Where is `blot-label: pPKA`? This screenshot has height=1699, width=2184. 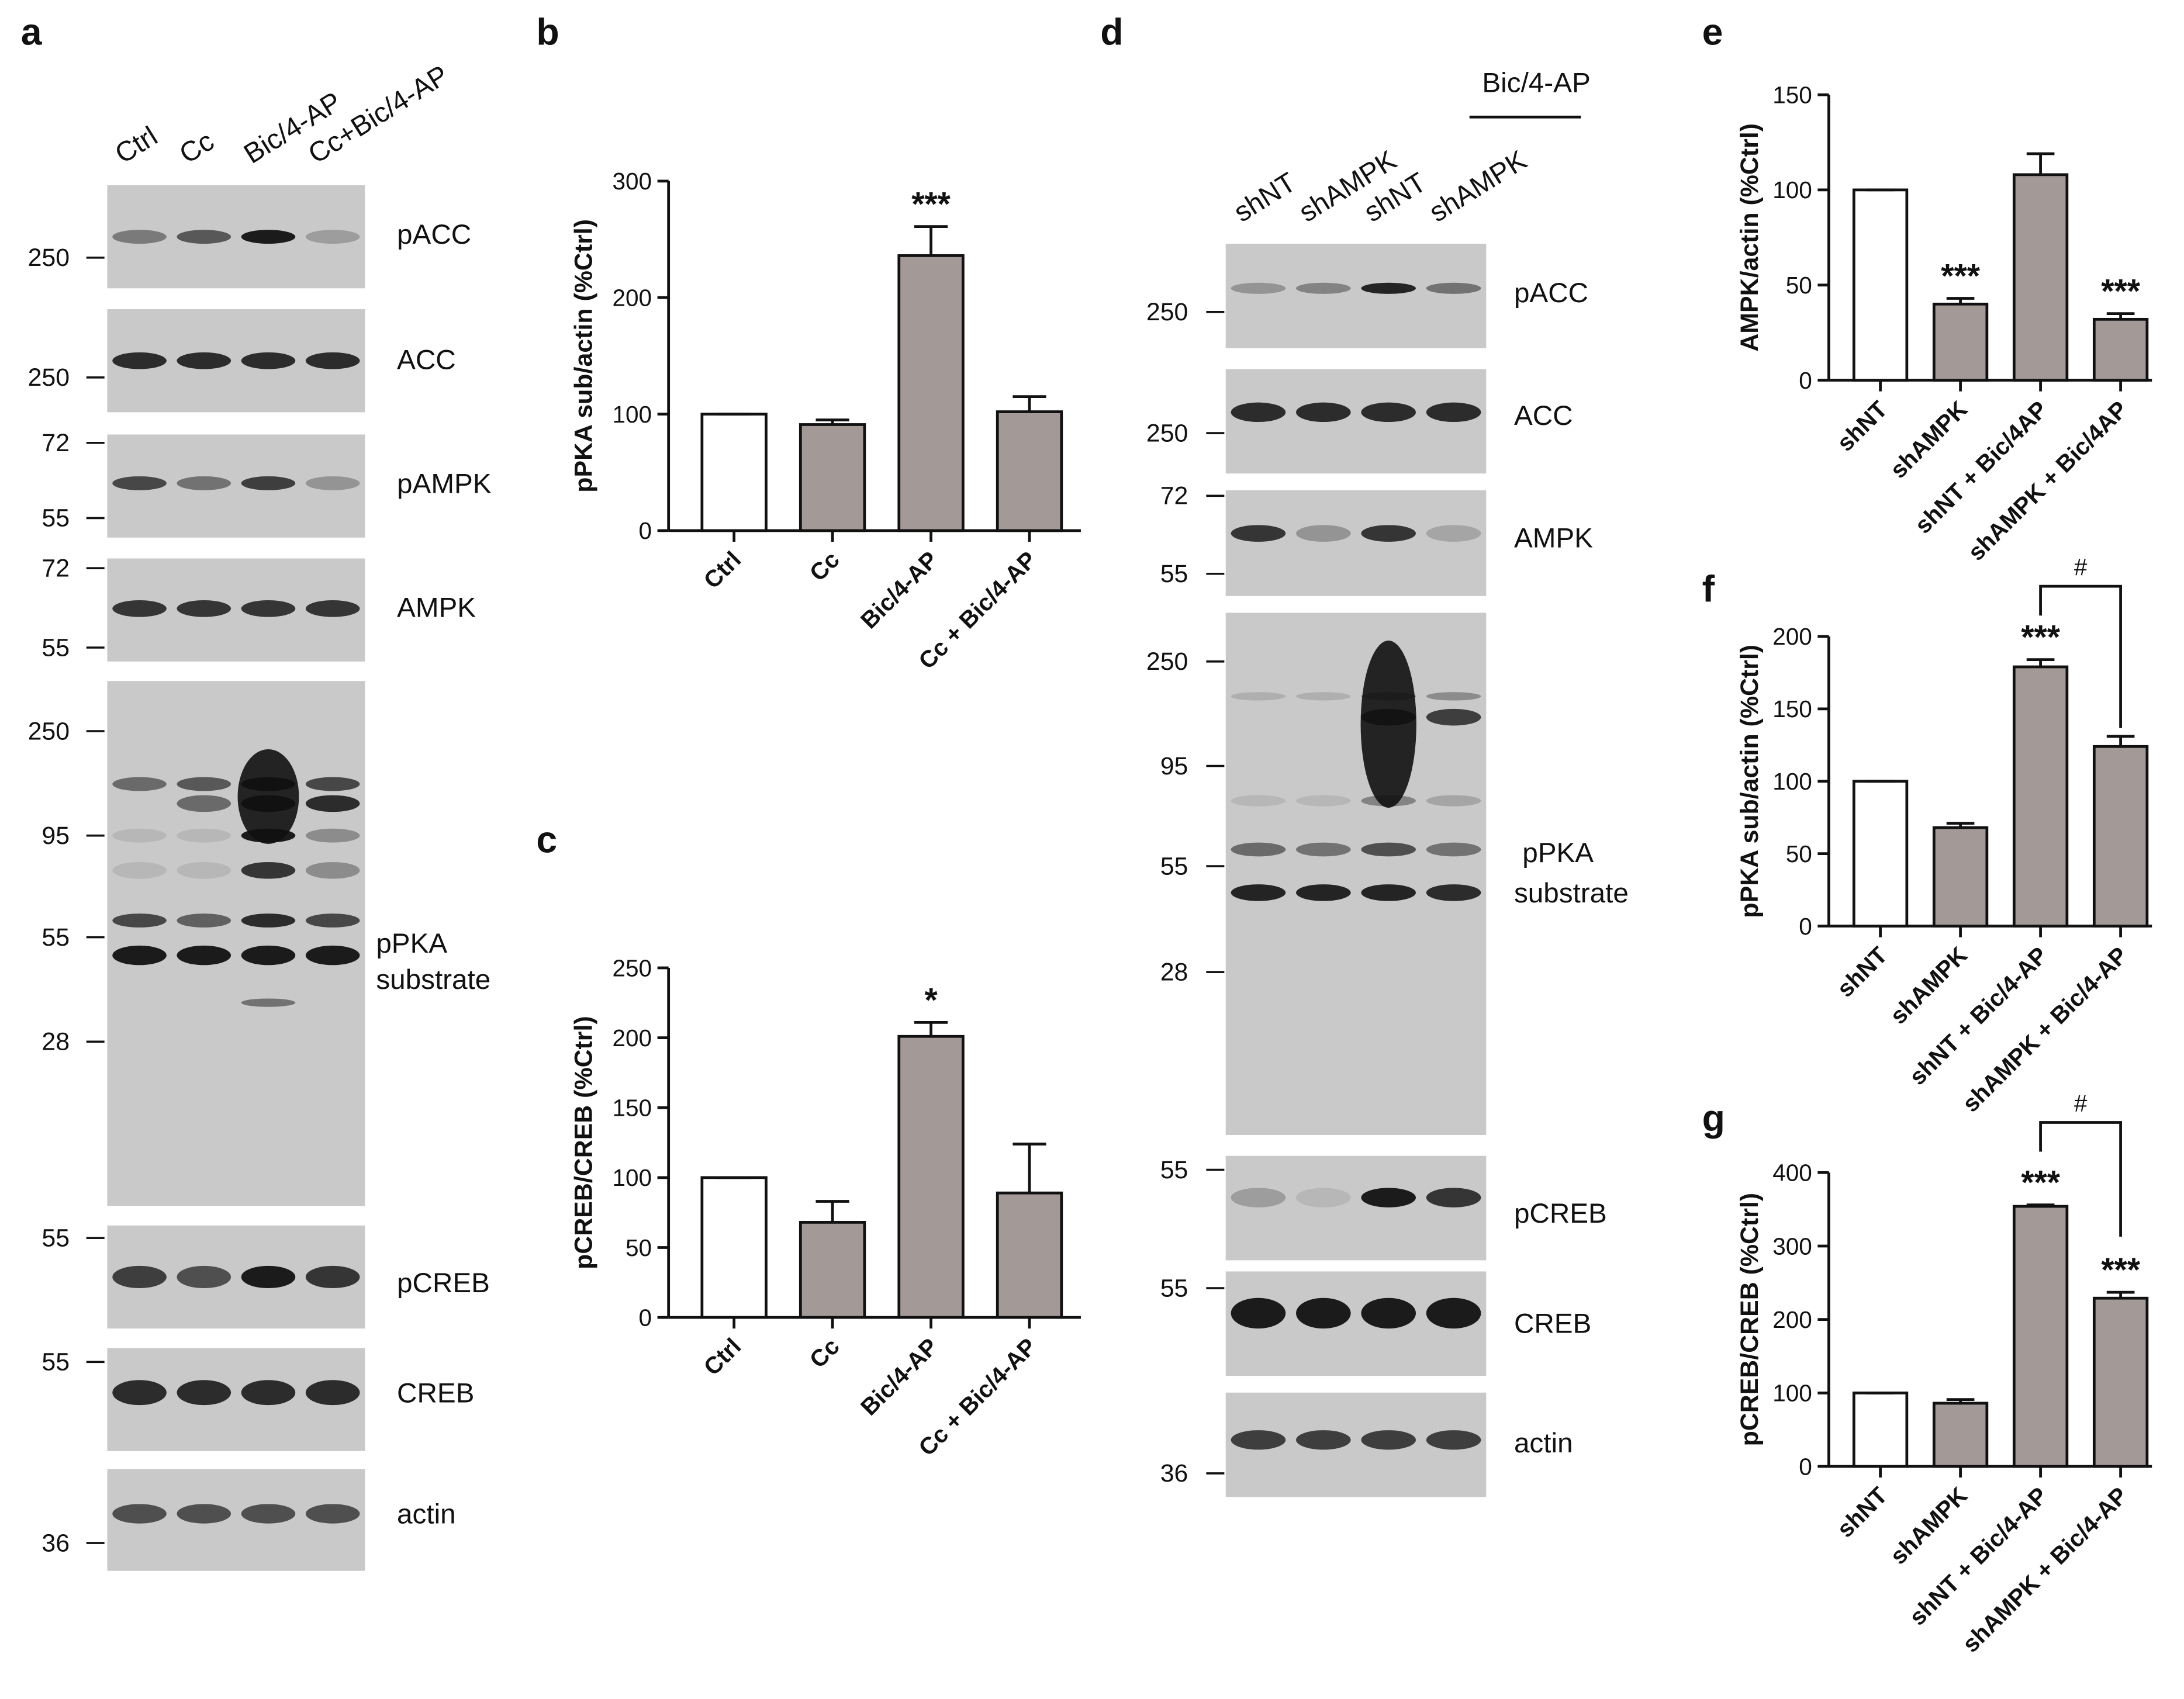
blot-label: pPKA is located at coordinates (1558, 853).